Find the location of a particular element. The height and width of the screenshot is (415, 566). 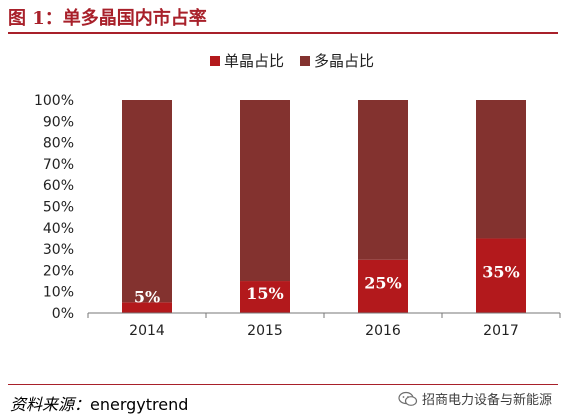

source-note: 资料来源：energytrend is located at coordinates (99, 403).